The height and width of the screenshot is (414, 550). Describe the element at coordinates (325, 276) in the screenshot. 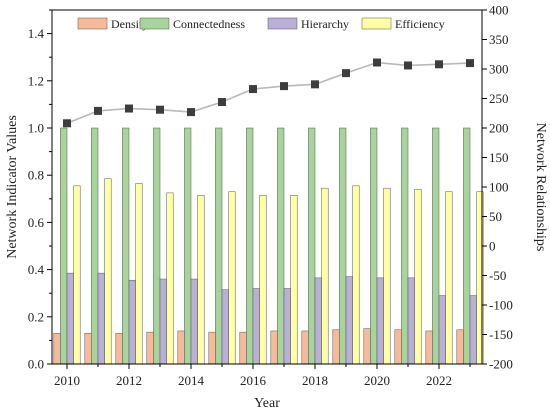

I see `bar-efficiency-2018` at that location.